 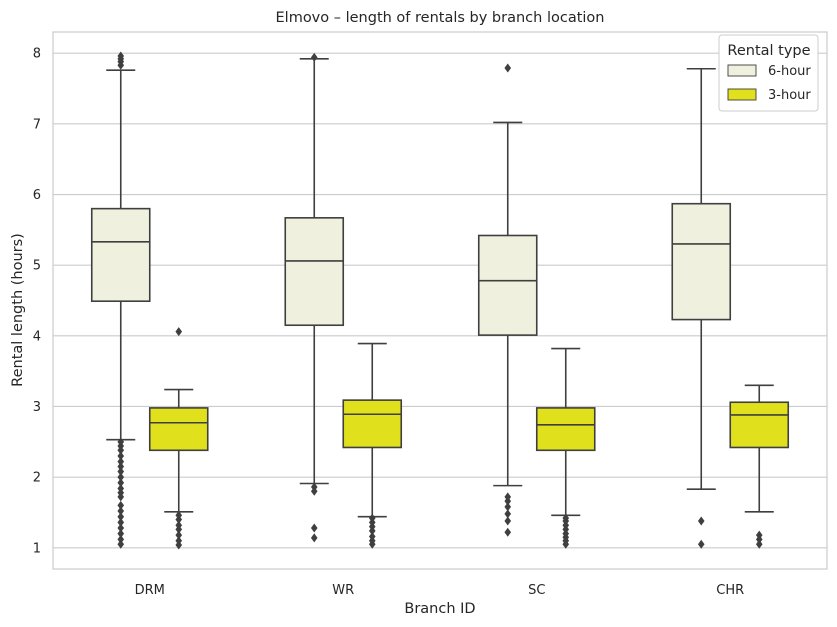 I want to click on x-tick-label-drm: DRM, so click(x=150, y=590).